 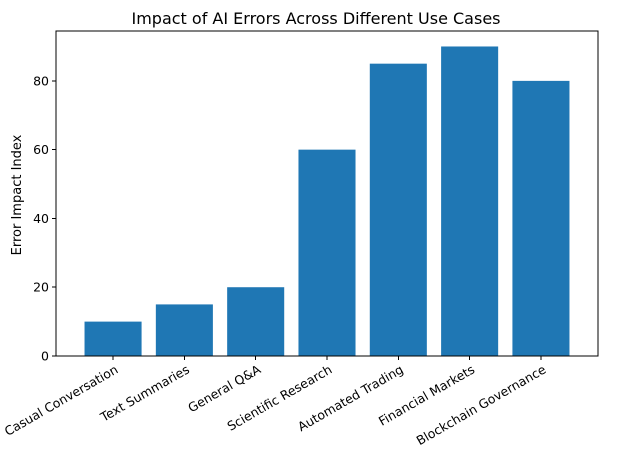 I want to click on y-tick-label: 20, so click(x=41, y=287).